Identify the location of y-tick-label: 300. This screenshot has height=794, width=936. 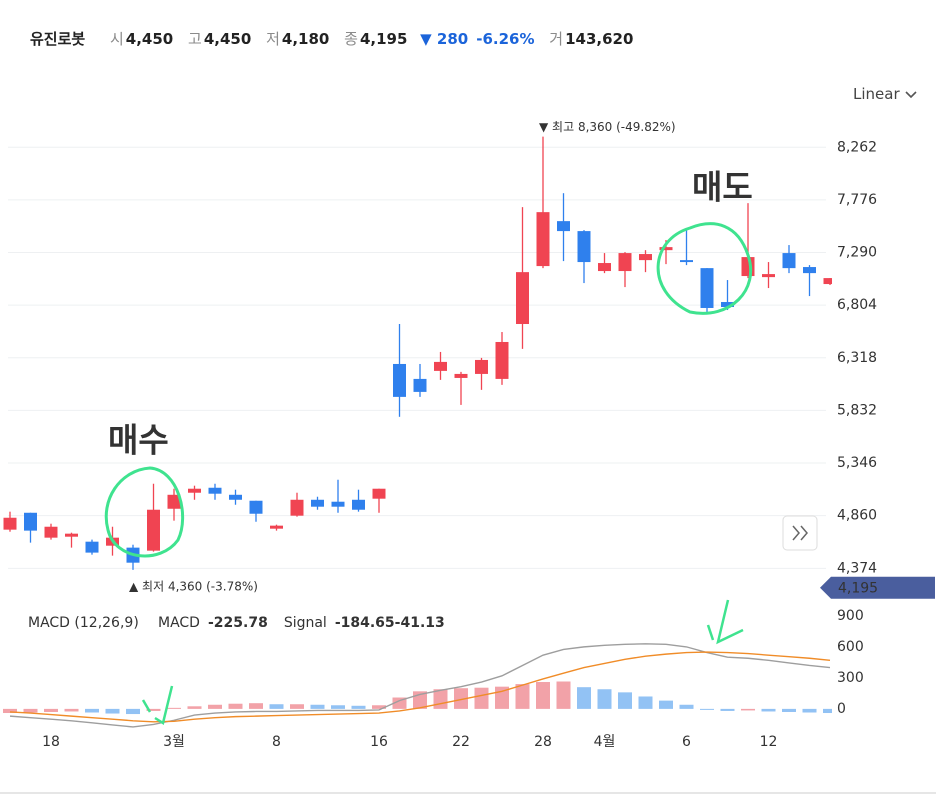
(850, 678).